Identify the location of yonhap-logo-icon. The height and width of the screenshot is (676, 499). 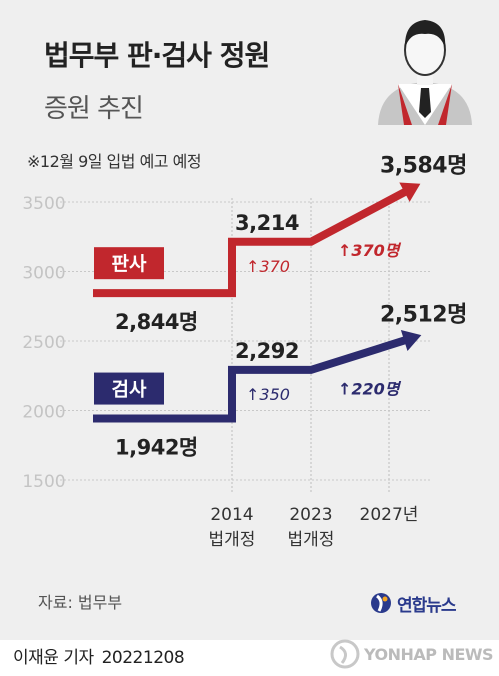
(381, 603).